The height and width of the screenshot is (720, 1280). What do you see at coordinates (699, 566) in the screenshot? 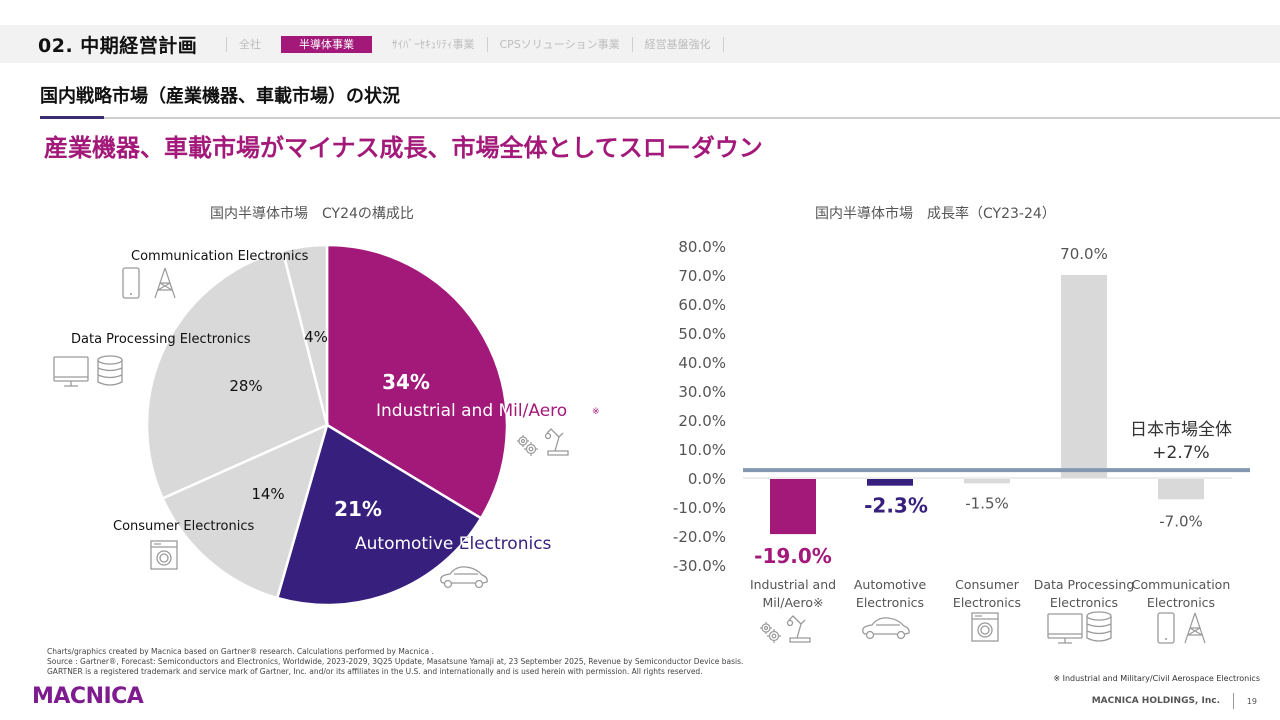
I see `y-tick-label: -30.0%` at bounding box center [699, 566].